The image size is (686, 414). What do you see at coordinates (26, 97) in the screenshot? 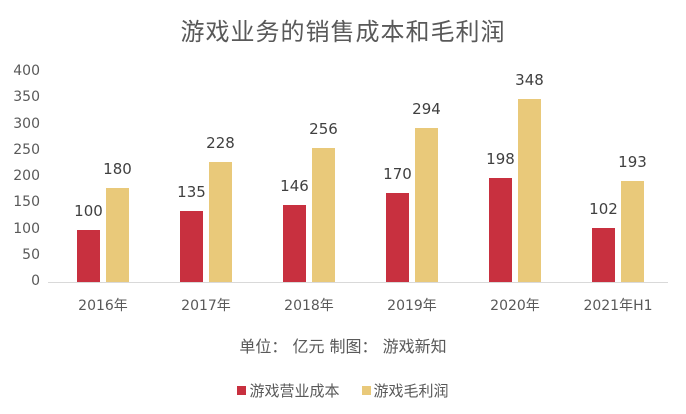
I see `y-tick-label: 350` at bounding box center [26, 97].